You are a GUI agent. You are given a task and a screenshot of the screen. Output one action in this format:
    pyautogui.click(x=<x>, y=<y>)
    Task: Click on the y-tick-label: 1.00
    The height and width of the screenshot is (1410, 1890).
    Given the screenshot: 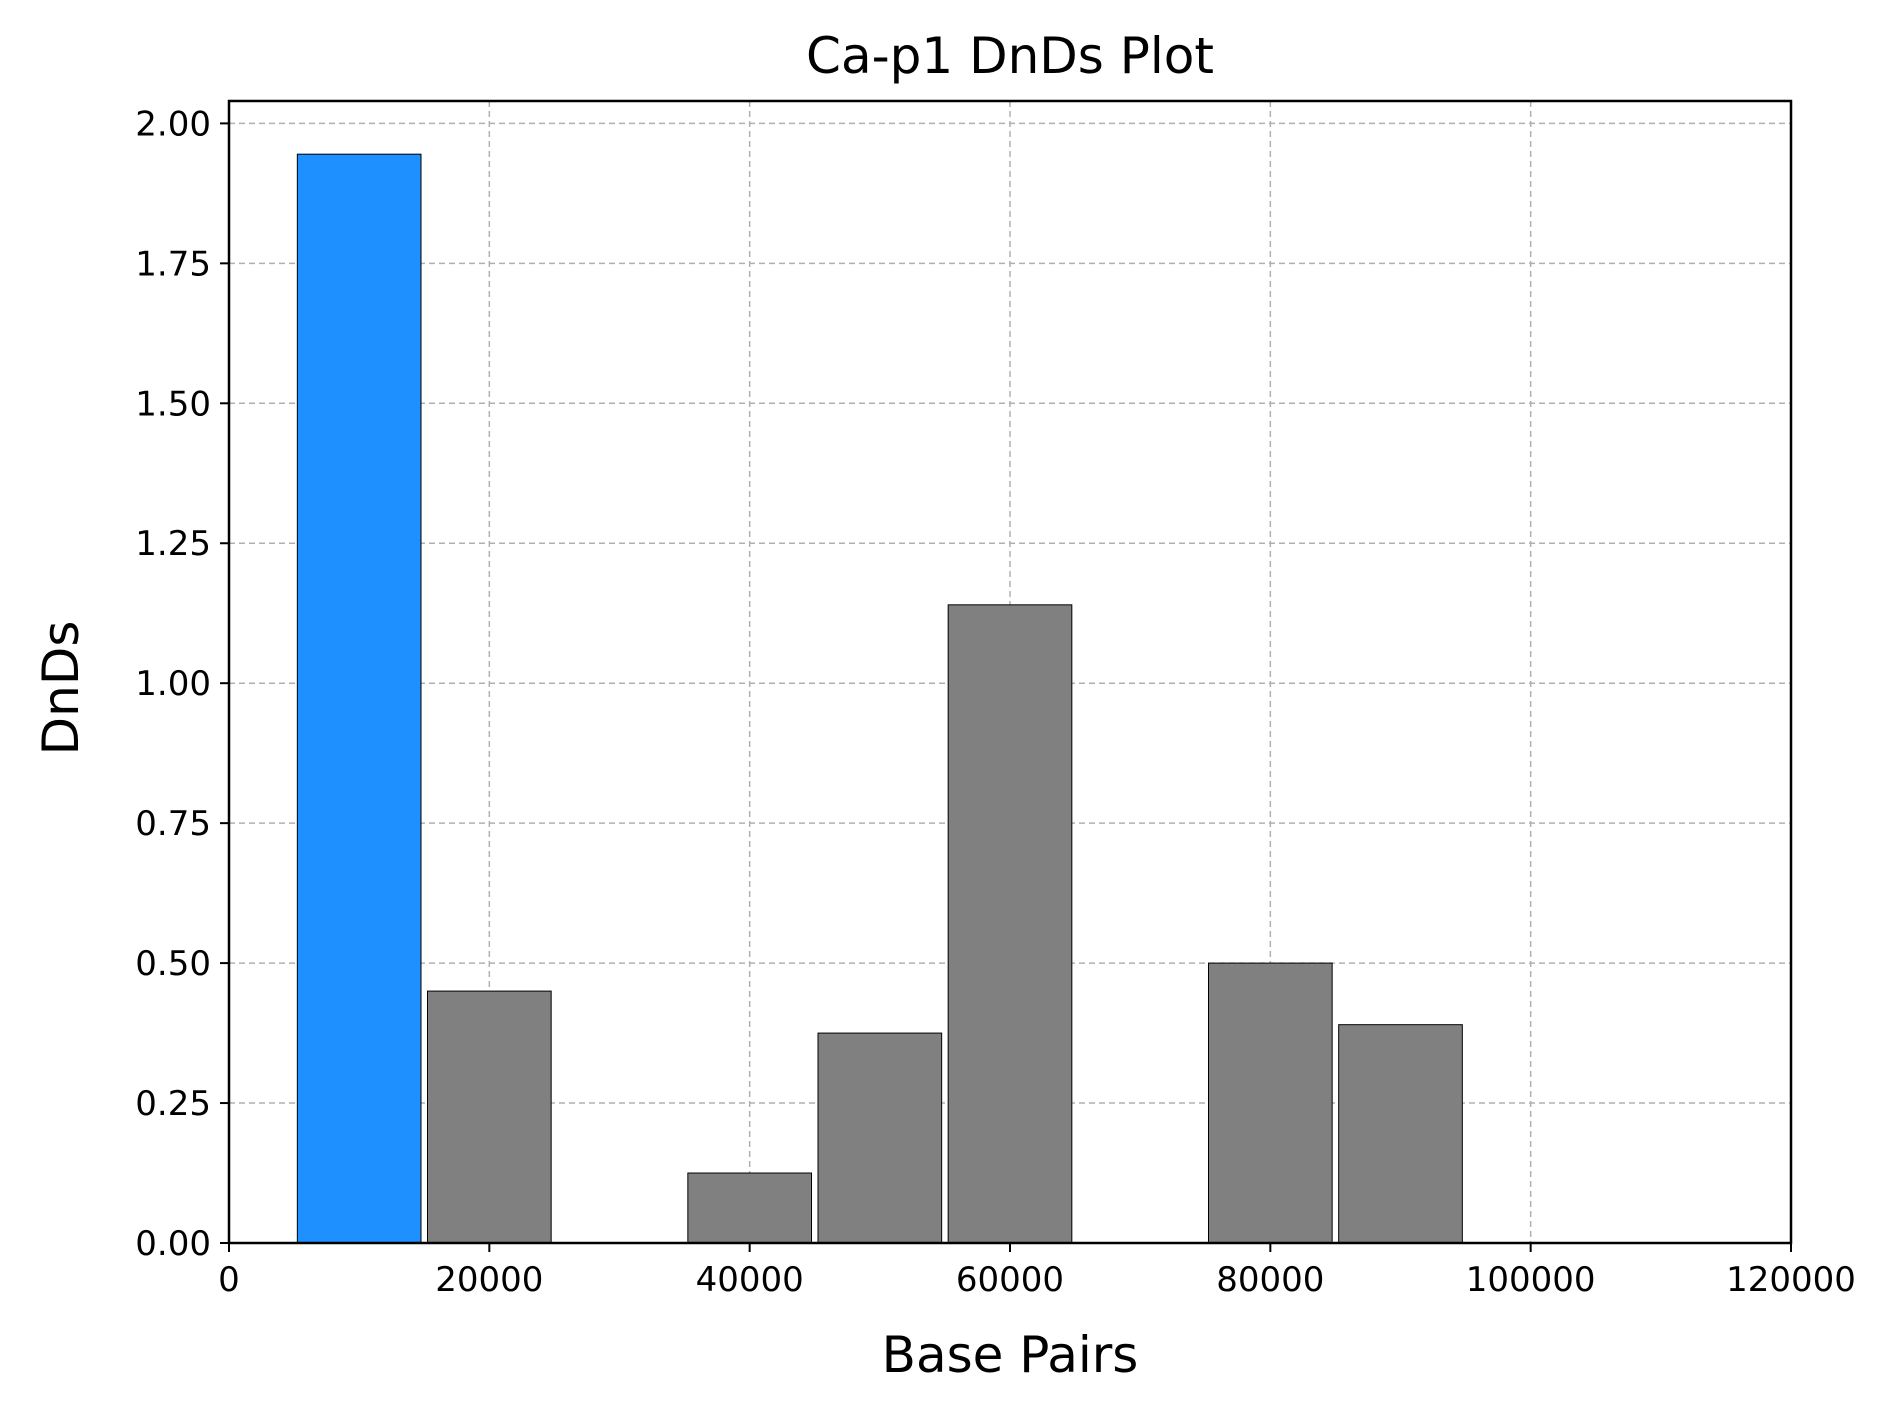 What is the action you would take?
    pyautogui.click(x=173, y=684)
    